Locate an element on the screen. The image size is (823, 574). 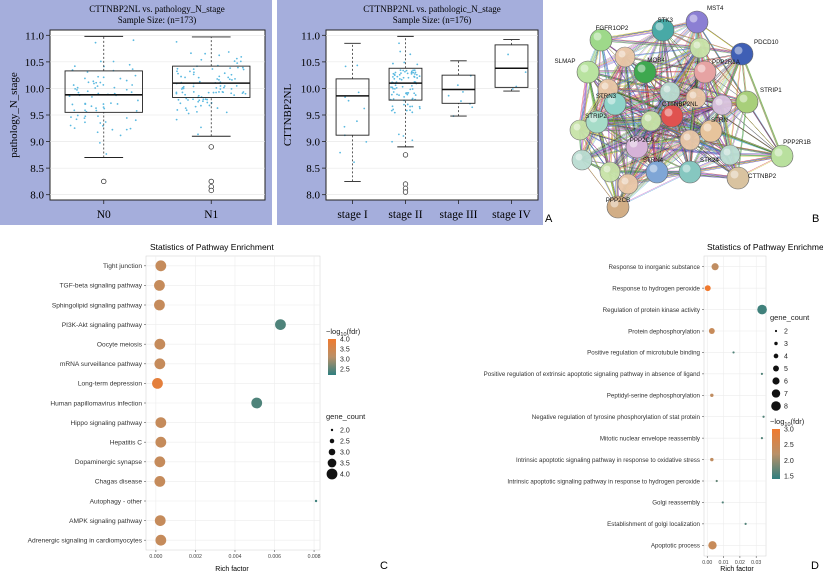
x-tick-label: N0 is located at coordinates (104, 215).